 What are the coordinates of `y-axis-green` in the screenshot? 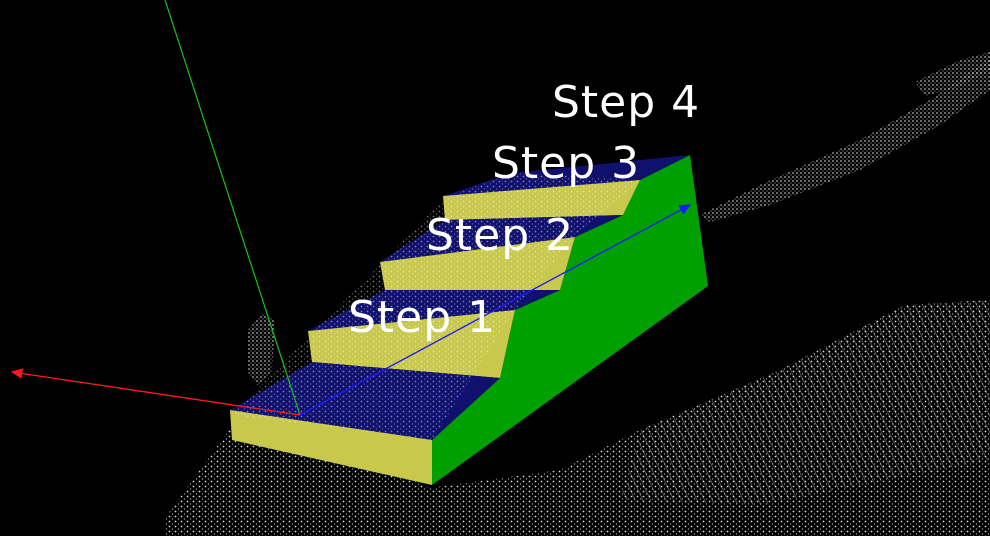 It's located at (232, 208).